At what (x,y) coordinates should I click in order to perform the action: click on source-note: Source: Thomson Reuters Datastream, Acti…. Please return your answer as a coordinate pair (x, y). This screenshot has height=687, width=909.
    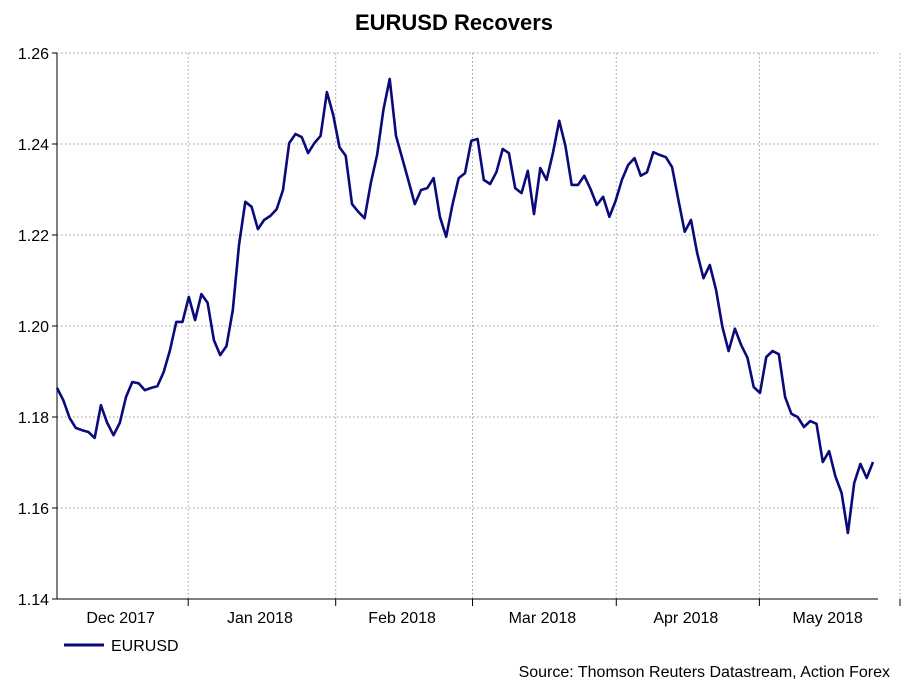
    Looking at the image, I should click on (704, 672).